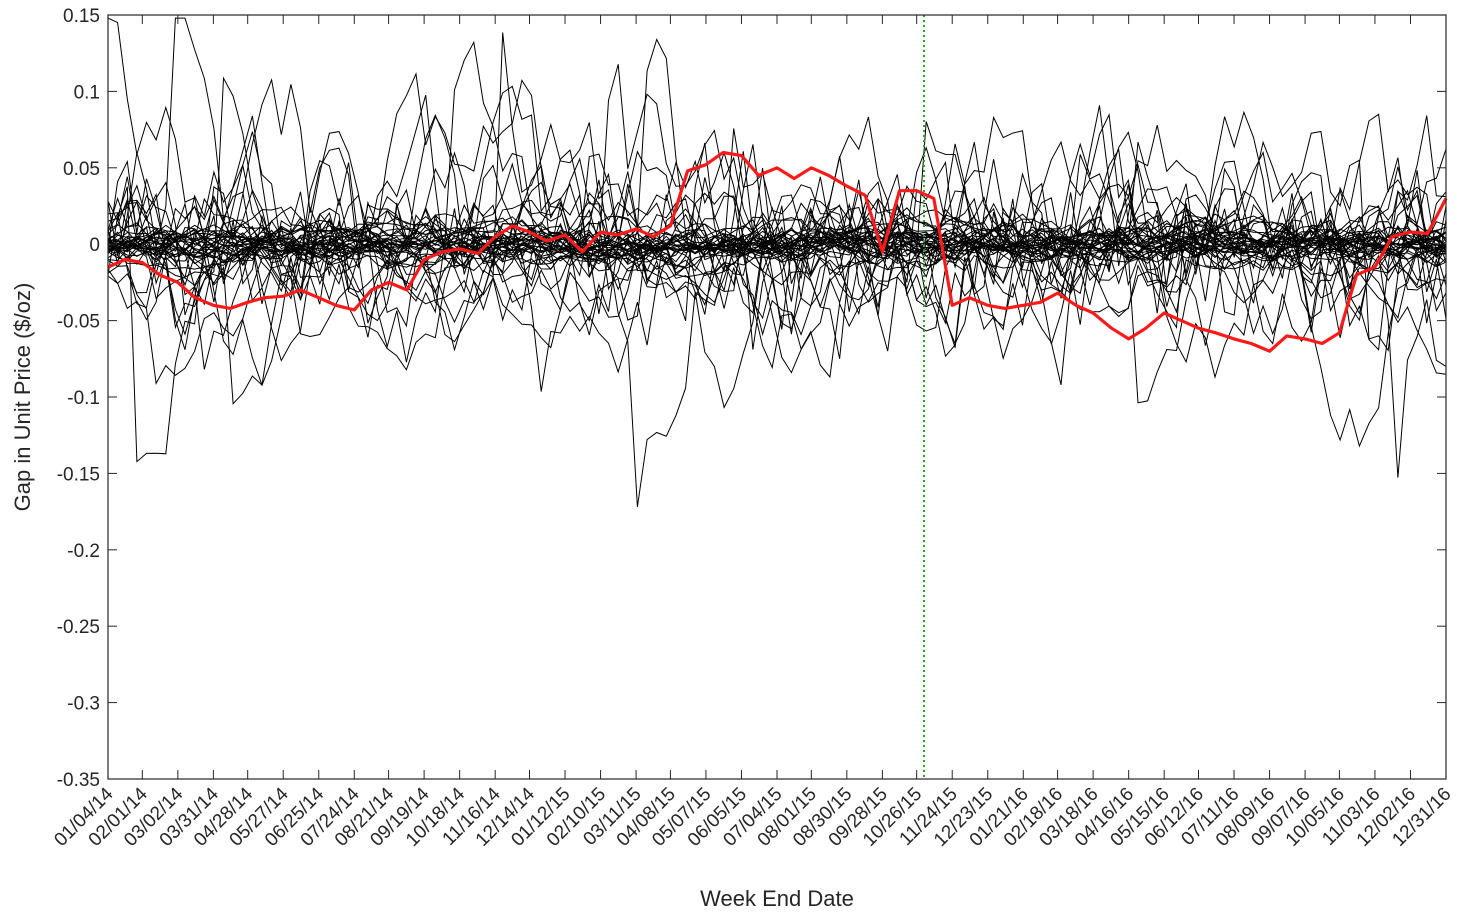 The width and height of the screenshot is (1467, 918). What do you see at coordinates (83, 551) in the screenshot?
I see `y-tick-label: -0.2` at bounding box center [83, 551].